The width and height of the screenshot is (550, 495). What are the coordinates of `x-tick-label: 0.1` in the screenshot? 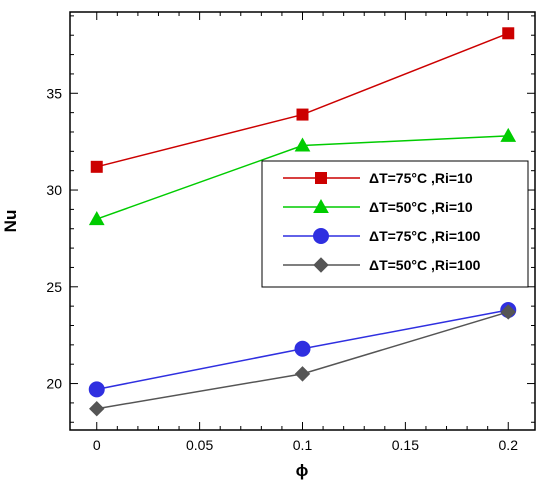 It's located at (303, 445).